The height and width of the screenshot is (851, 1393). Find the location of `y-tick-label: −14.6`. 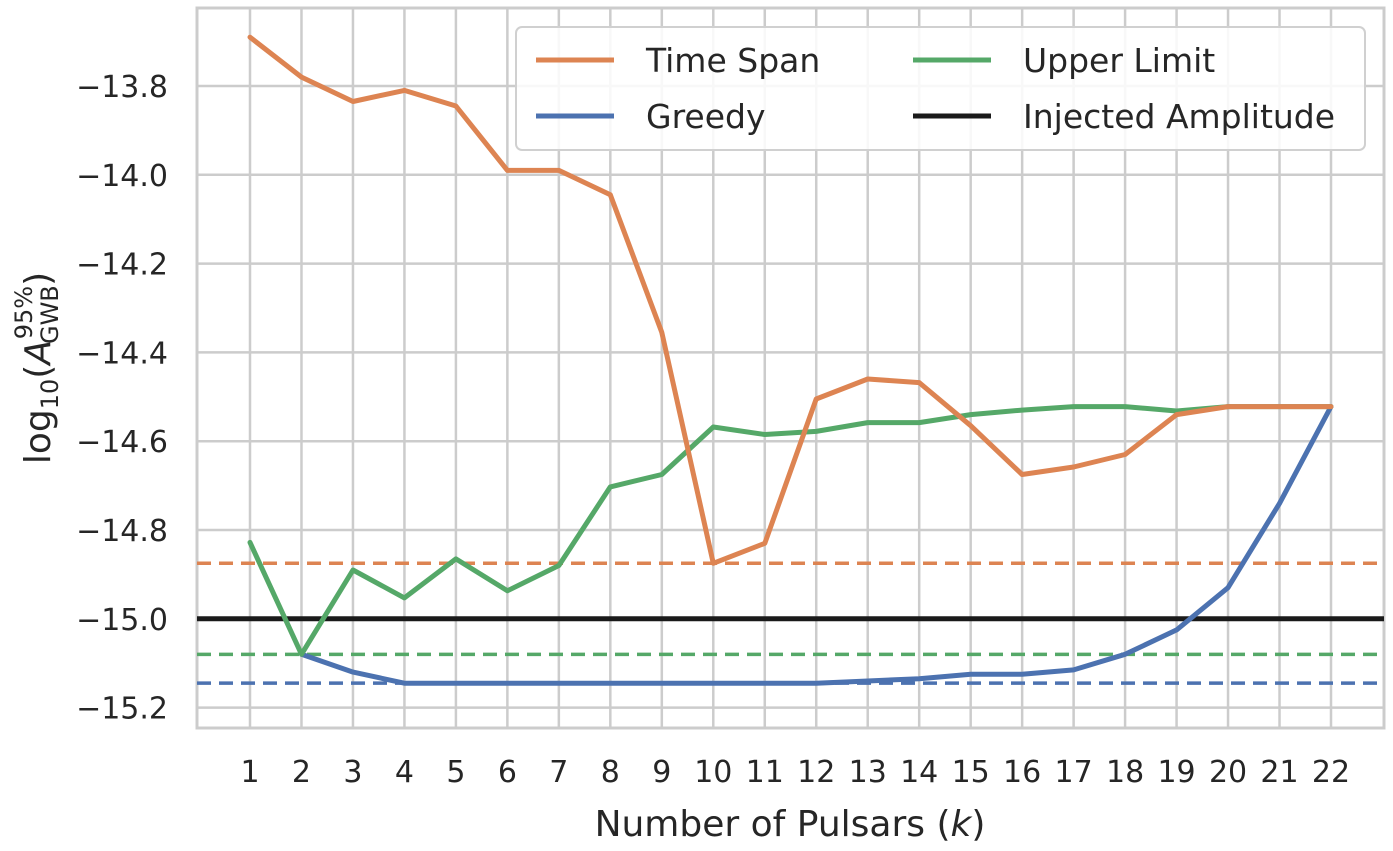

y-tick-label: −14.6 is located at coordinates (122, 442).